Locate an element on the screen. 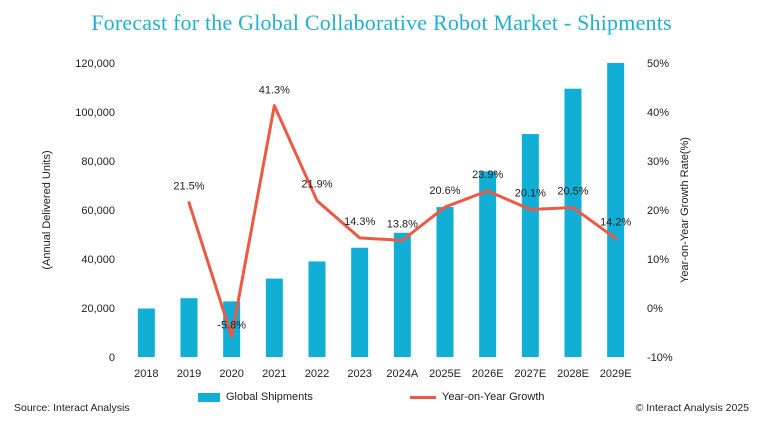 The image size is (763, 423). legend-item-shipments: Global Shipments is located at coordinates (255, 397).